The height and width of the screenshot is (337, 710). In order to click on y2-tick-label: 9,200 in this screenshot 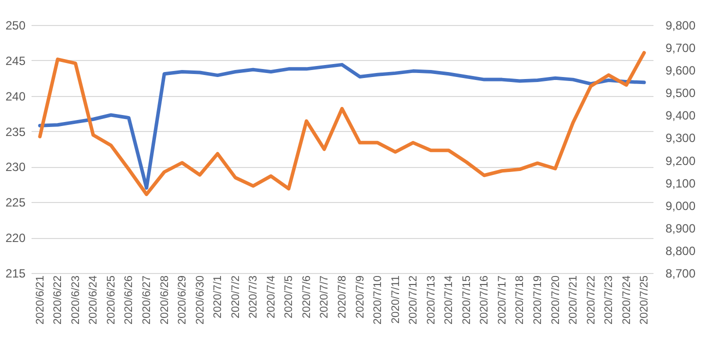, I will do `click(681, 161)`.